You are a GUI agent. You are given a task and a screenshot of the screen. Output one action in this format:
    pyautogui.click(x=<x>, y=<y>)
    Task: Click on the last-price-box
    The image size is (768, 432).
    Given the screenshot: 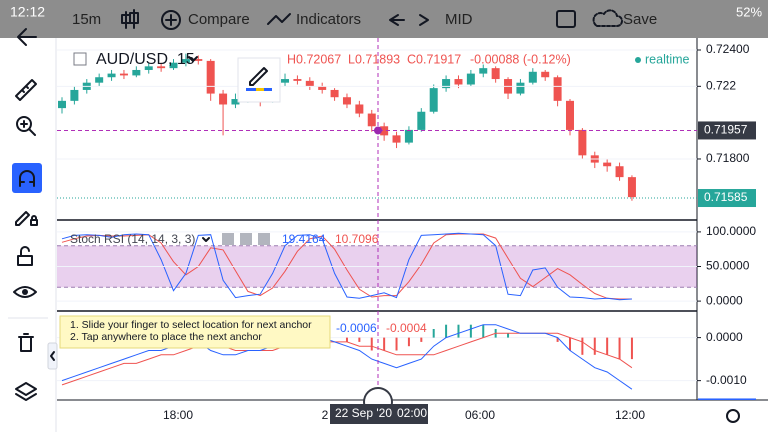 What is the action you would take?
    pyautogui.click(x=727, y=198)
    